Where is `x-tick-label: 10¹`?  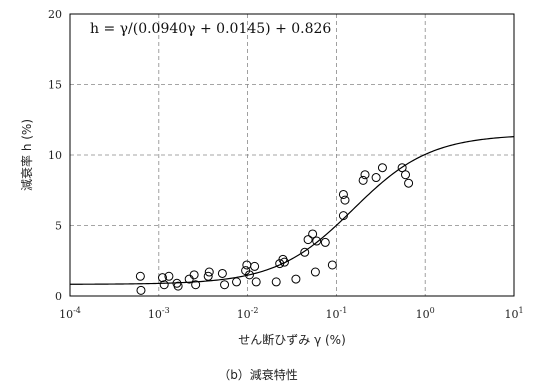
x-tick-label: 10¹ is located at coordinates (513, 313).